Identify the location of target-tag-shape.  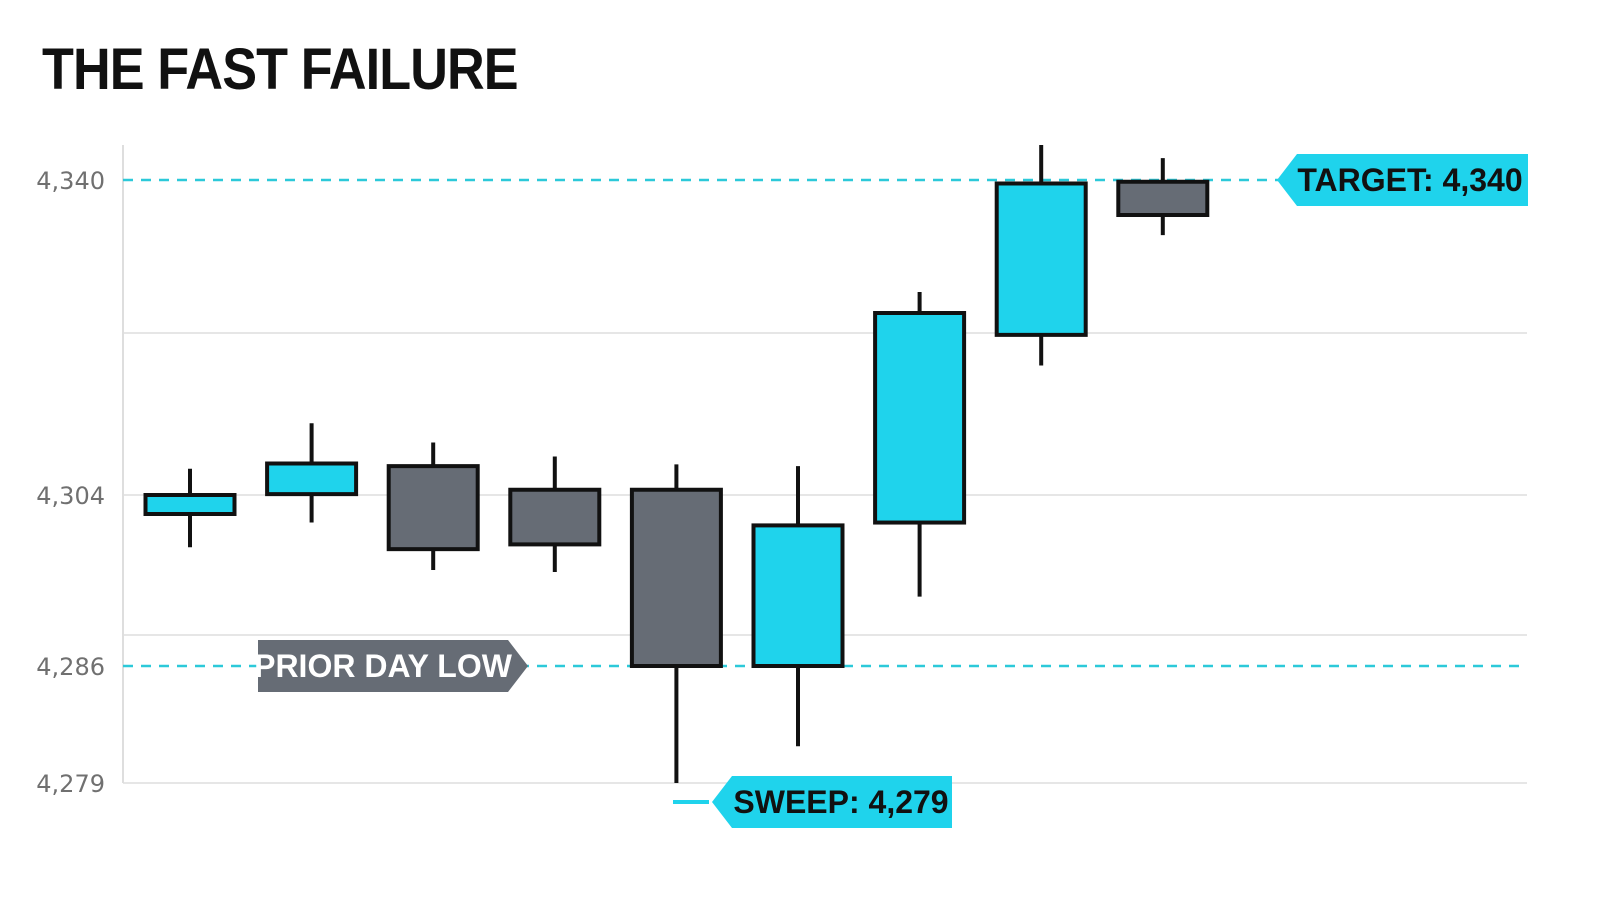
(1402, 180).